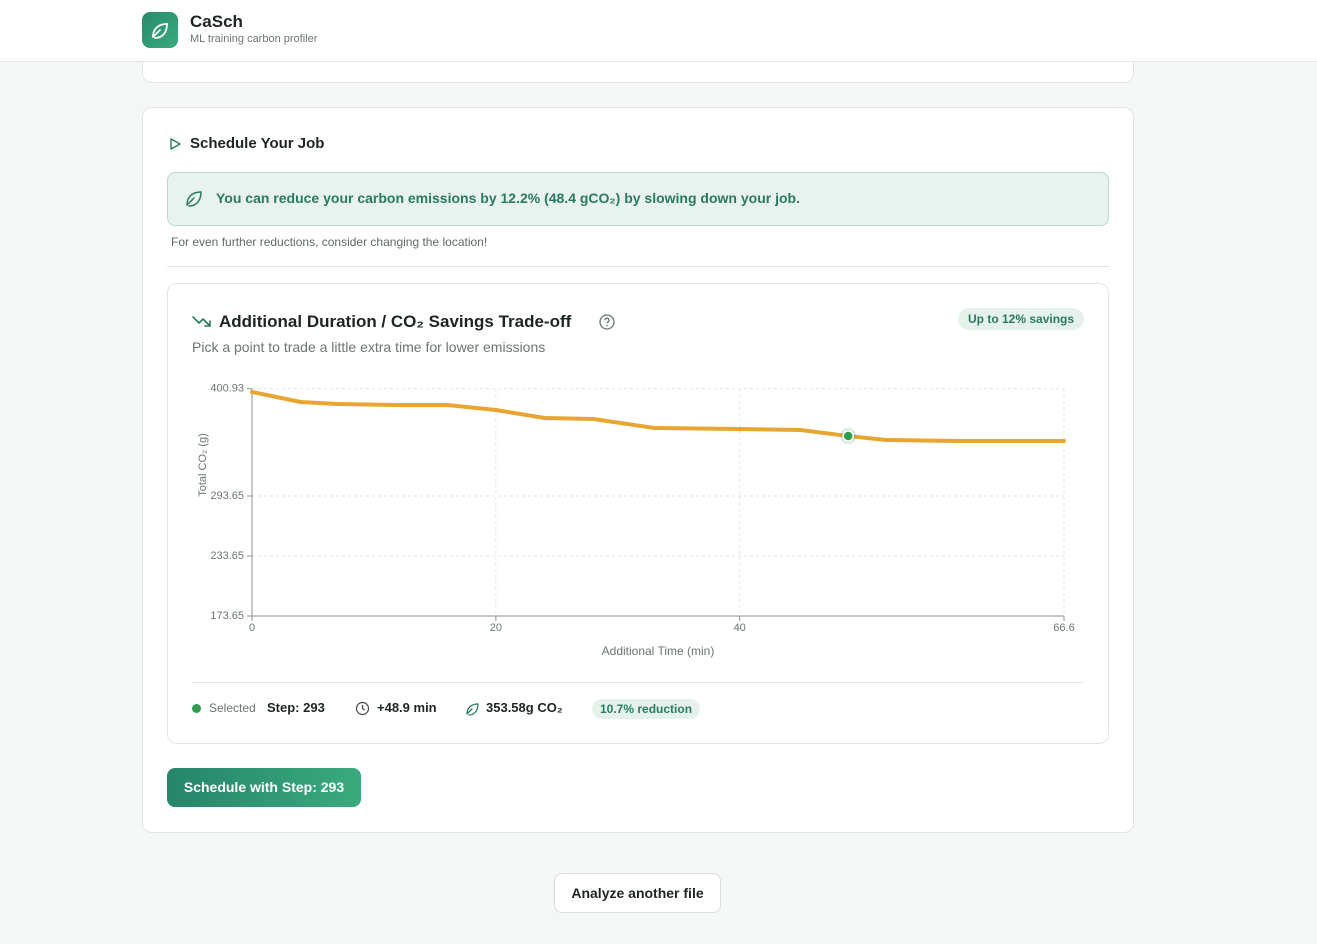  Describe the element at coordinates (216, 21) in the screenshot. I see `app-title: CaSch` at that location.